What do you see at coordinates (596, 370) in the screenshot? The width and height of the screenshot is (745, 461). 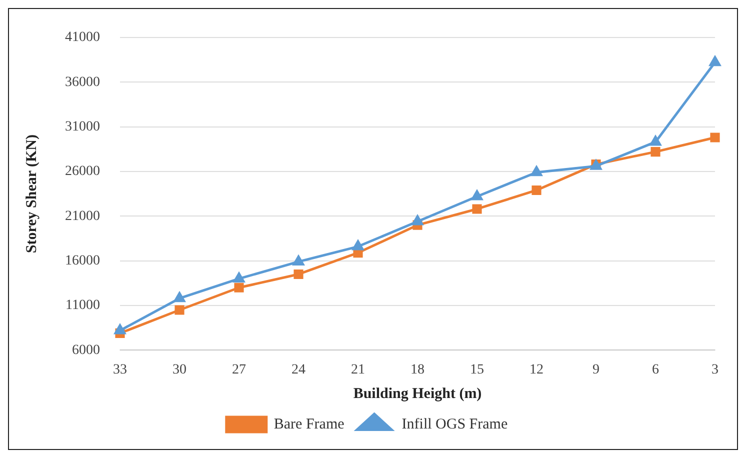 I see `x-tick-label: 9` at bounding box center [596, 370].